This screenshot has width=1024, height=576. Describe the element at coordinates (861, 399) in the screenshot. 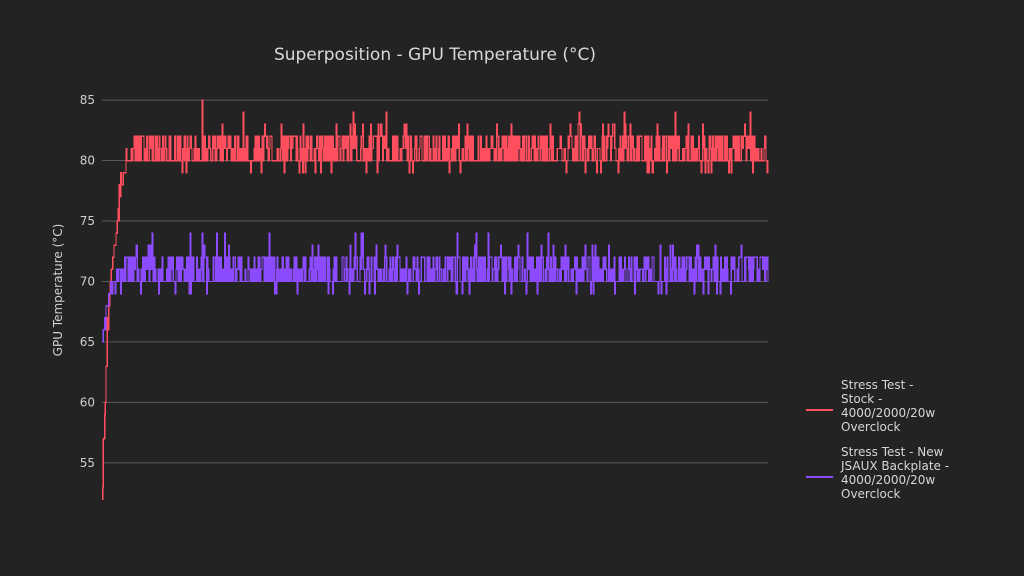

I see `legend-label-0-line-1: Stock -` at that location.